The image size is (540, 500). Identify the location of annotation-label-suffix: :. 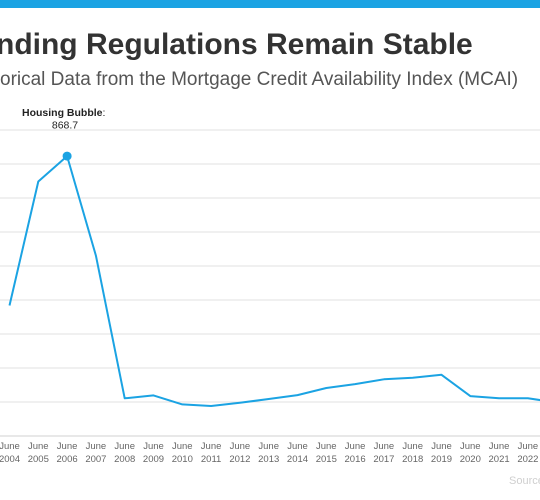
(104, 113).